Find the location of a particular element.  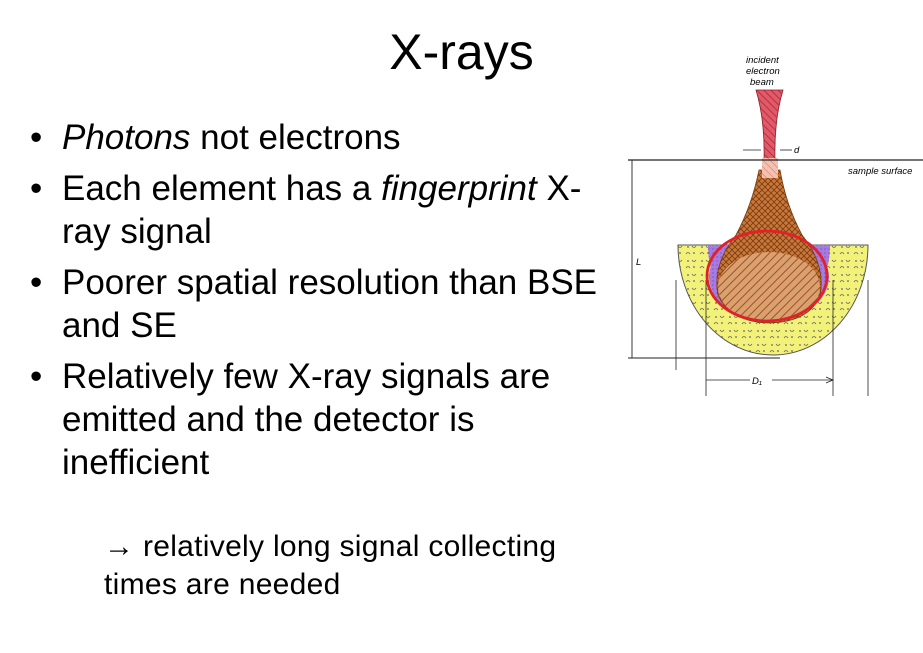

label-D1: D₁ is located at coordinates (757, 381).